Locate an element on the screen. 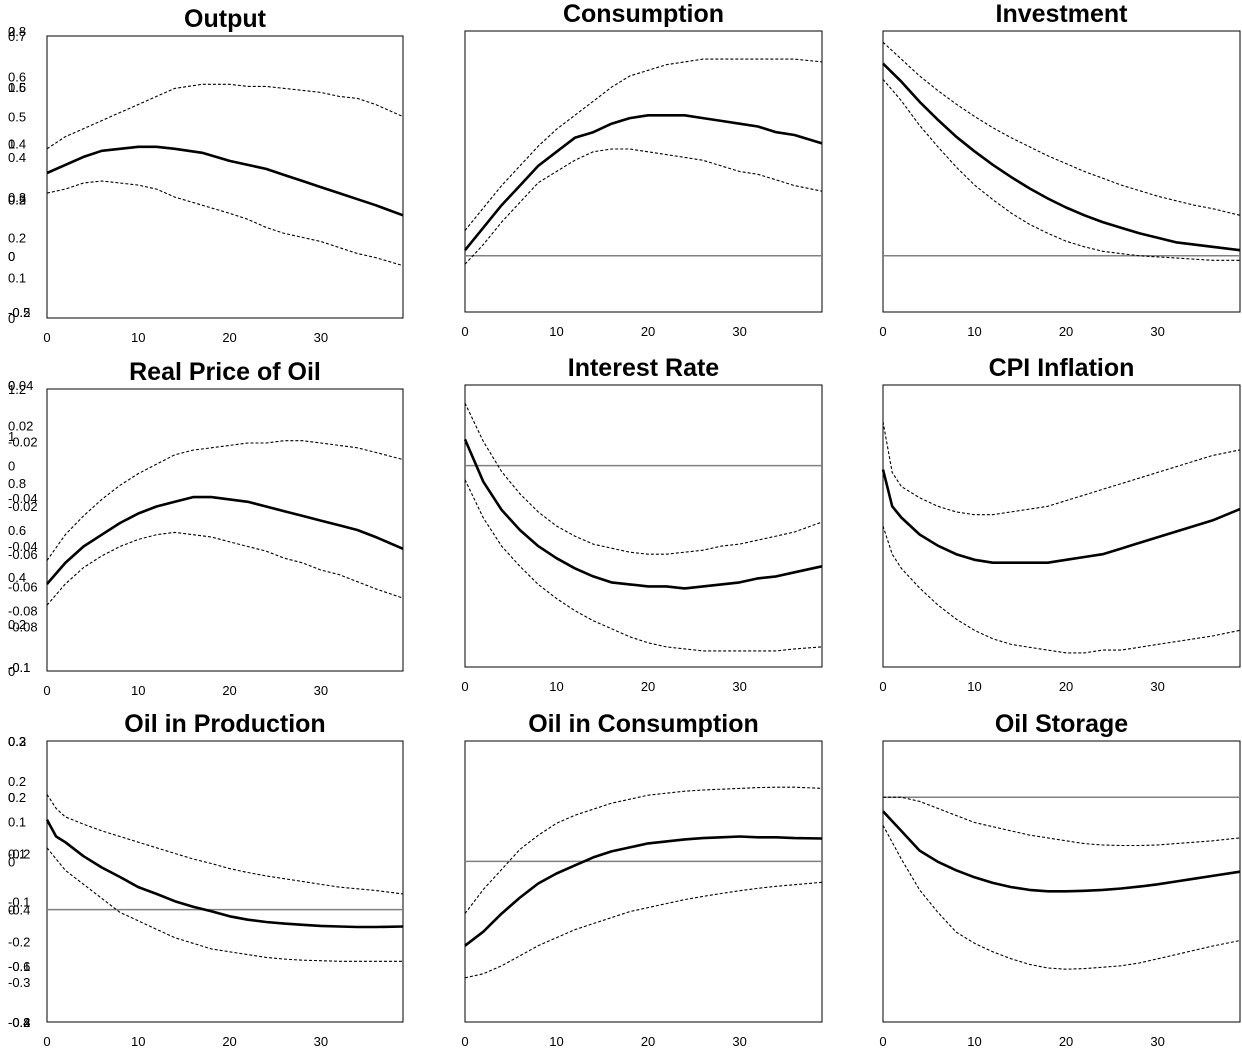 The image size is (1242, 1056). y-tick-label: -0.5 is located at coordinates (19, 312).